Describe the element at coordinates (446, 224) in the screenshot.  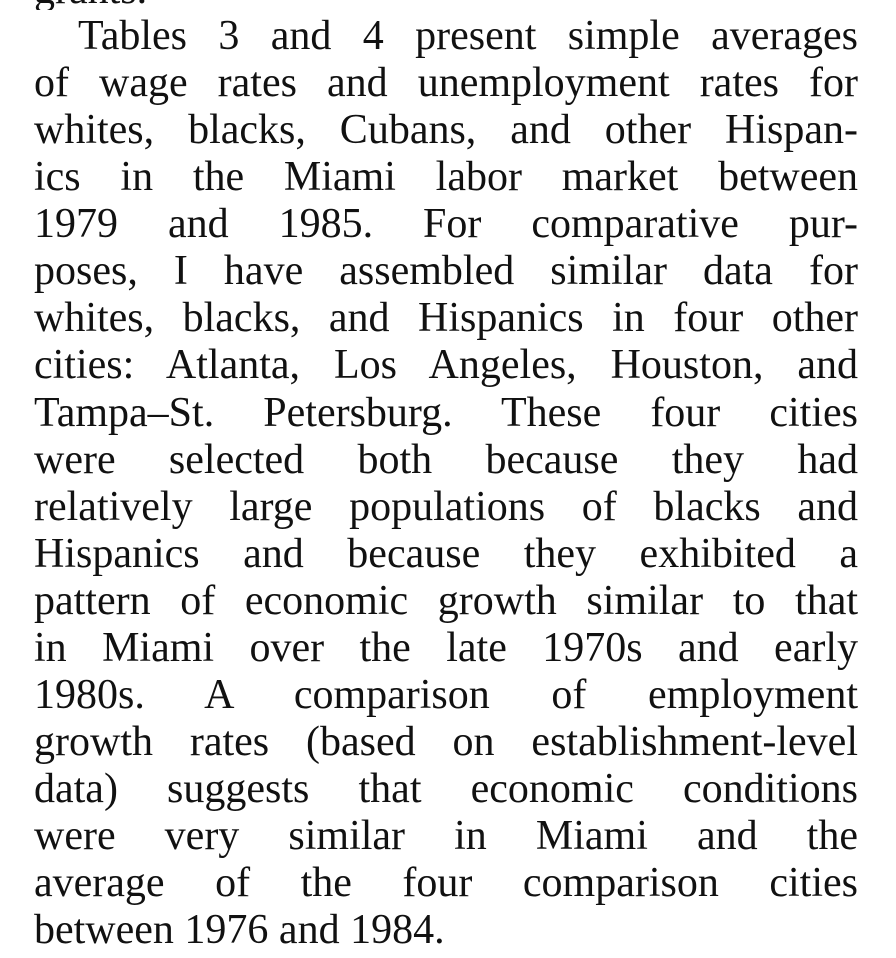
I see `paragraph-line: 1979 and 1985. For comparative pur-` at that location.